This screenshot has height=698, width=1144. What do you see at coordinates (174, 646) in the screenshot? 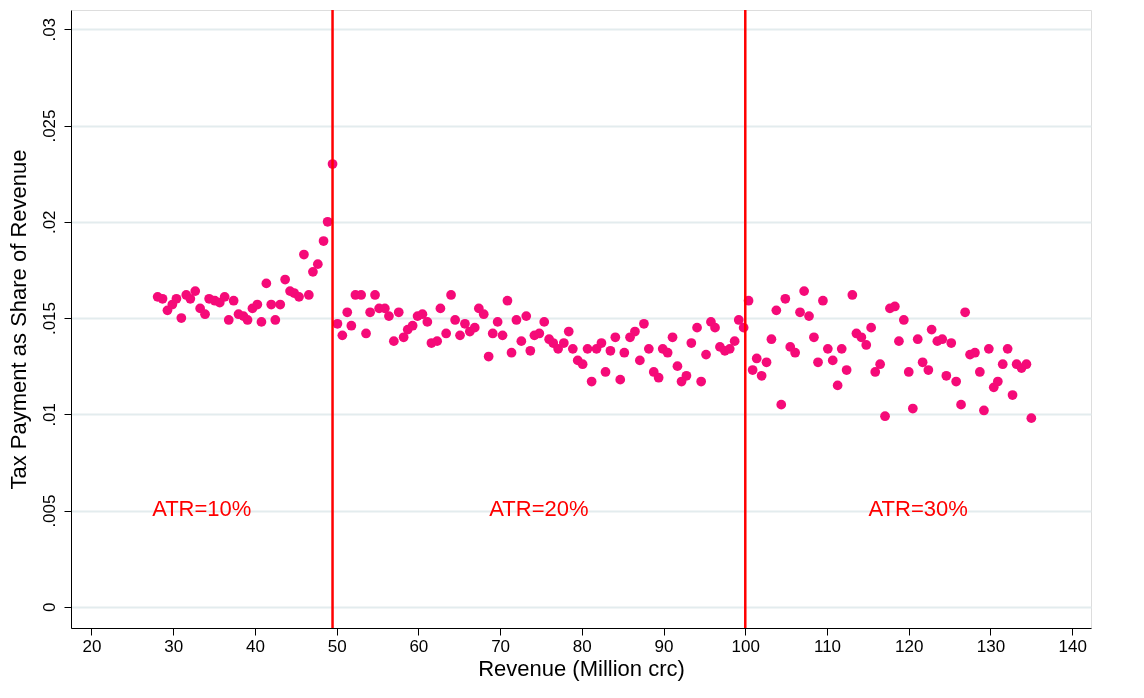
I see `x-tick-label: 30` at bounding box center [174, 646].